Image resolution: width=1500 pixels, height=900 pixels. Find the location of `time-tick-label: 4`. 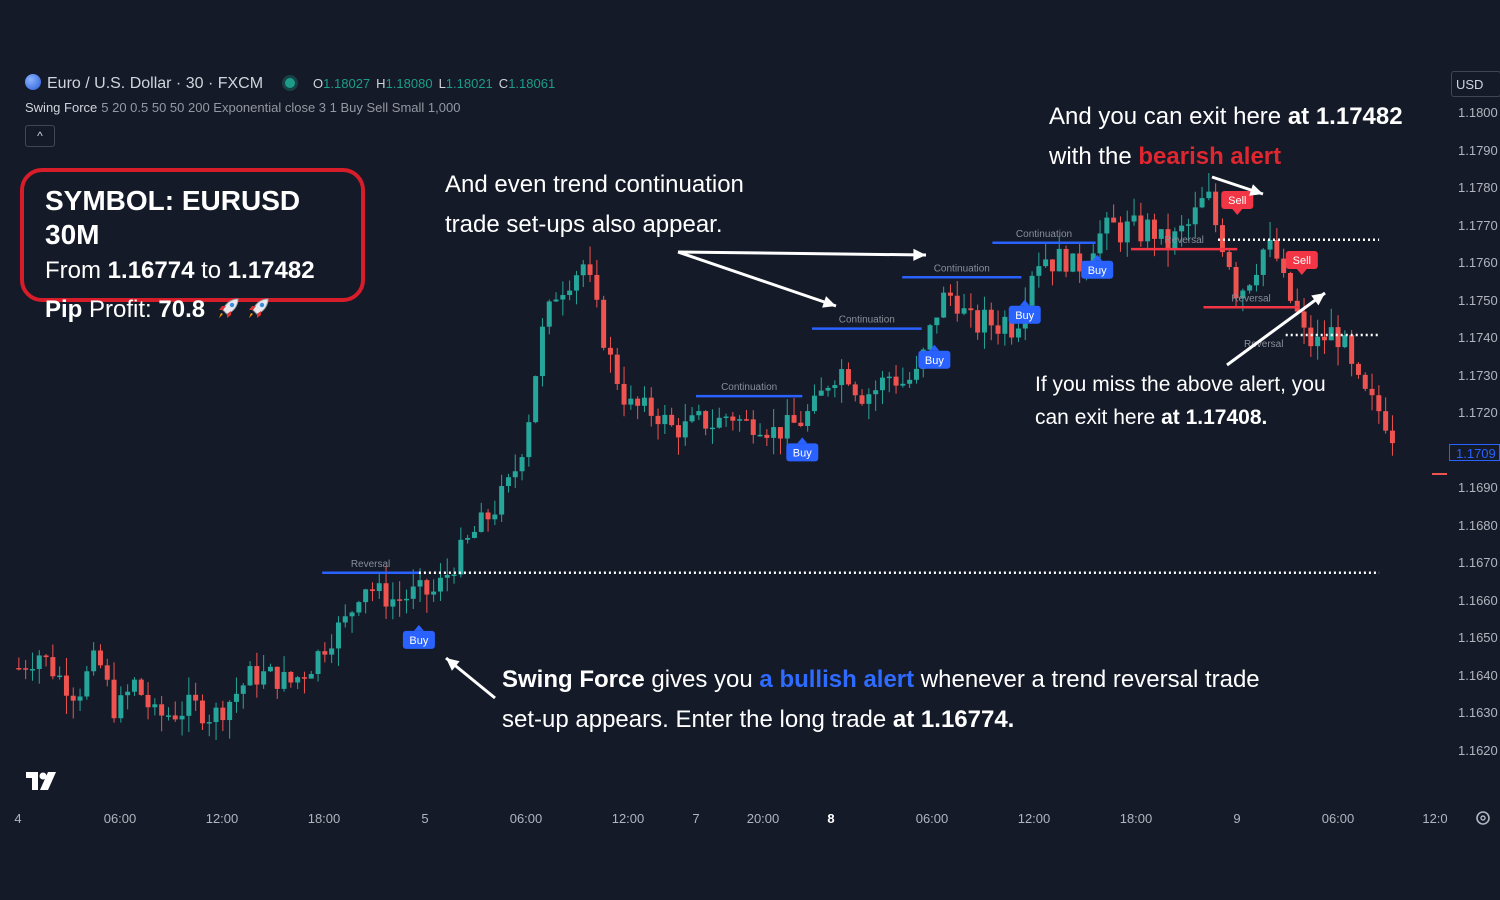

time-tick-label: 4 is located at coordinates (18, 818).